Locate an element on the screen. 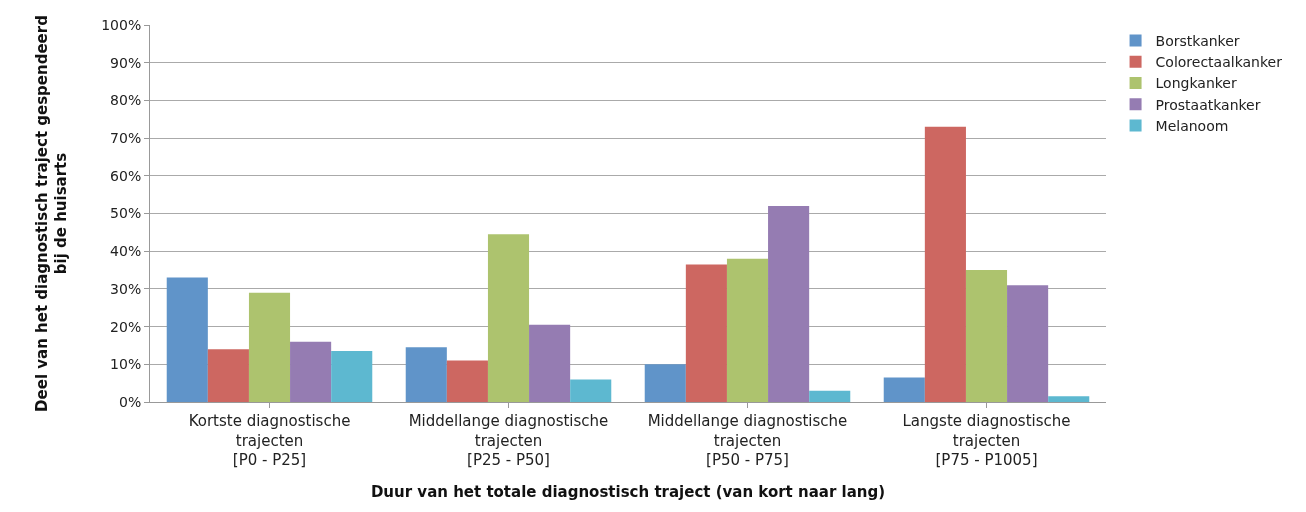  legend-label: Melanoom is located at coordinates (1192, 125).